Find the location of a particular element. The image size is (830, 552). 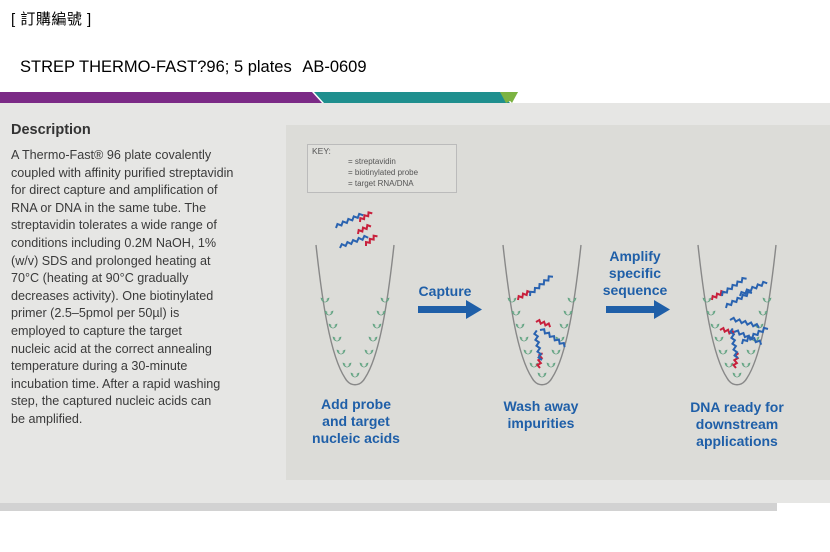

step1-caption-line: and target is located at coordinates (356, 421).